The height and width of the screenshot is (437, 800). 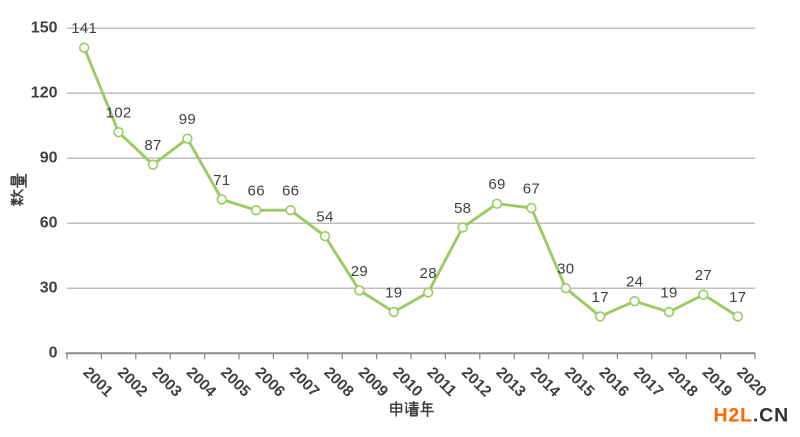 What do you see at coordinates (462, 208) in the screenshot?
I see `svg-text: 58` at bounding box center [462, 208].